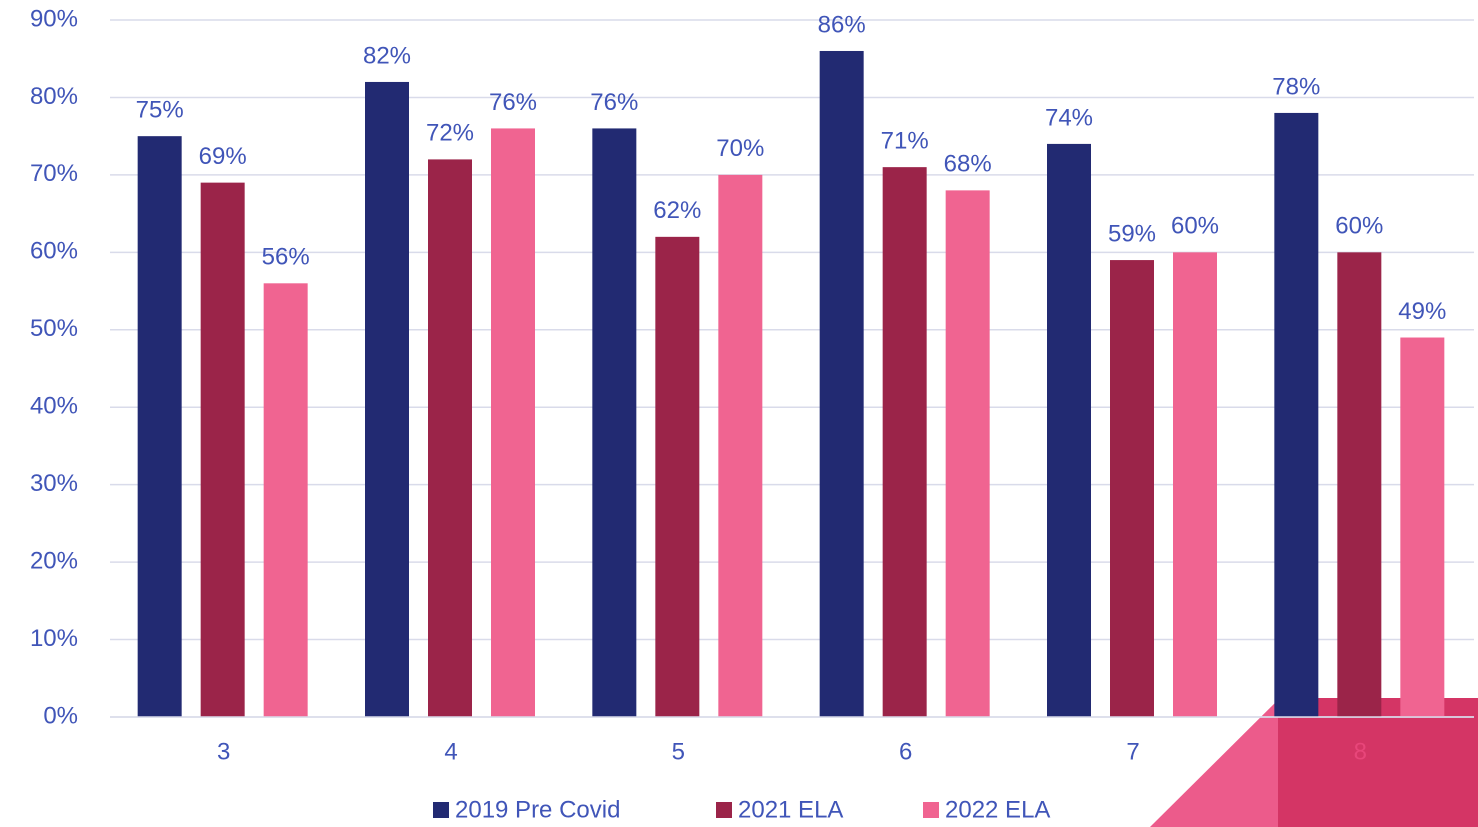  What do you see at coordinates (286, 257) in the screenshot?
I see `value-label: 56%` at bounding box center [286, 257].